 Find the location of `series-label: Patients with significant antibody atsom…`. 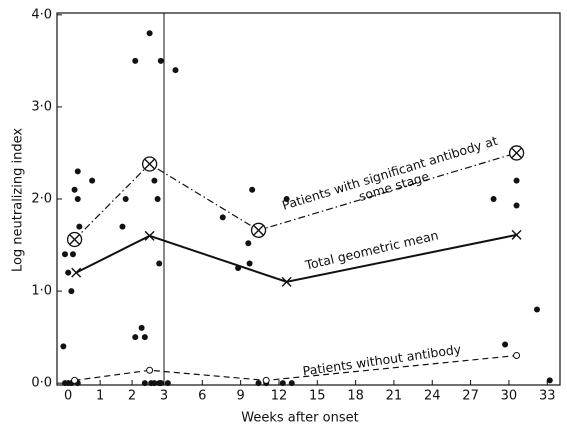

series-label: Patients with significant antibody atsom… is located at coordinates (391, 178).